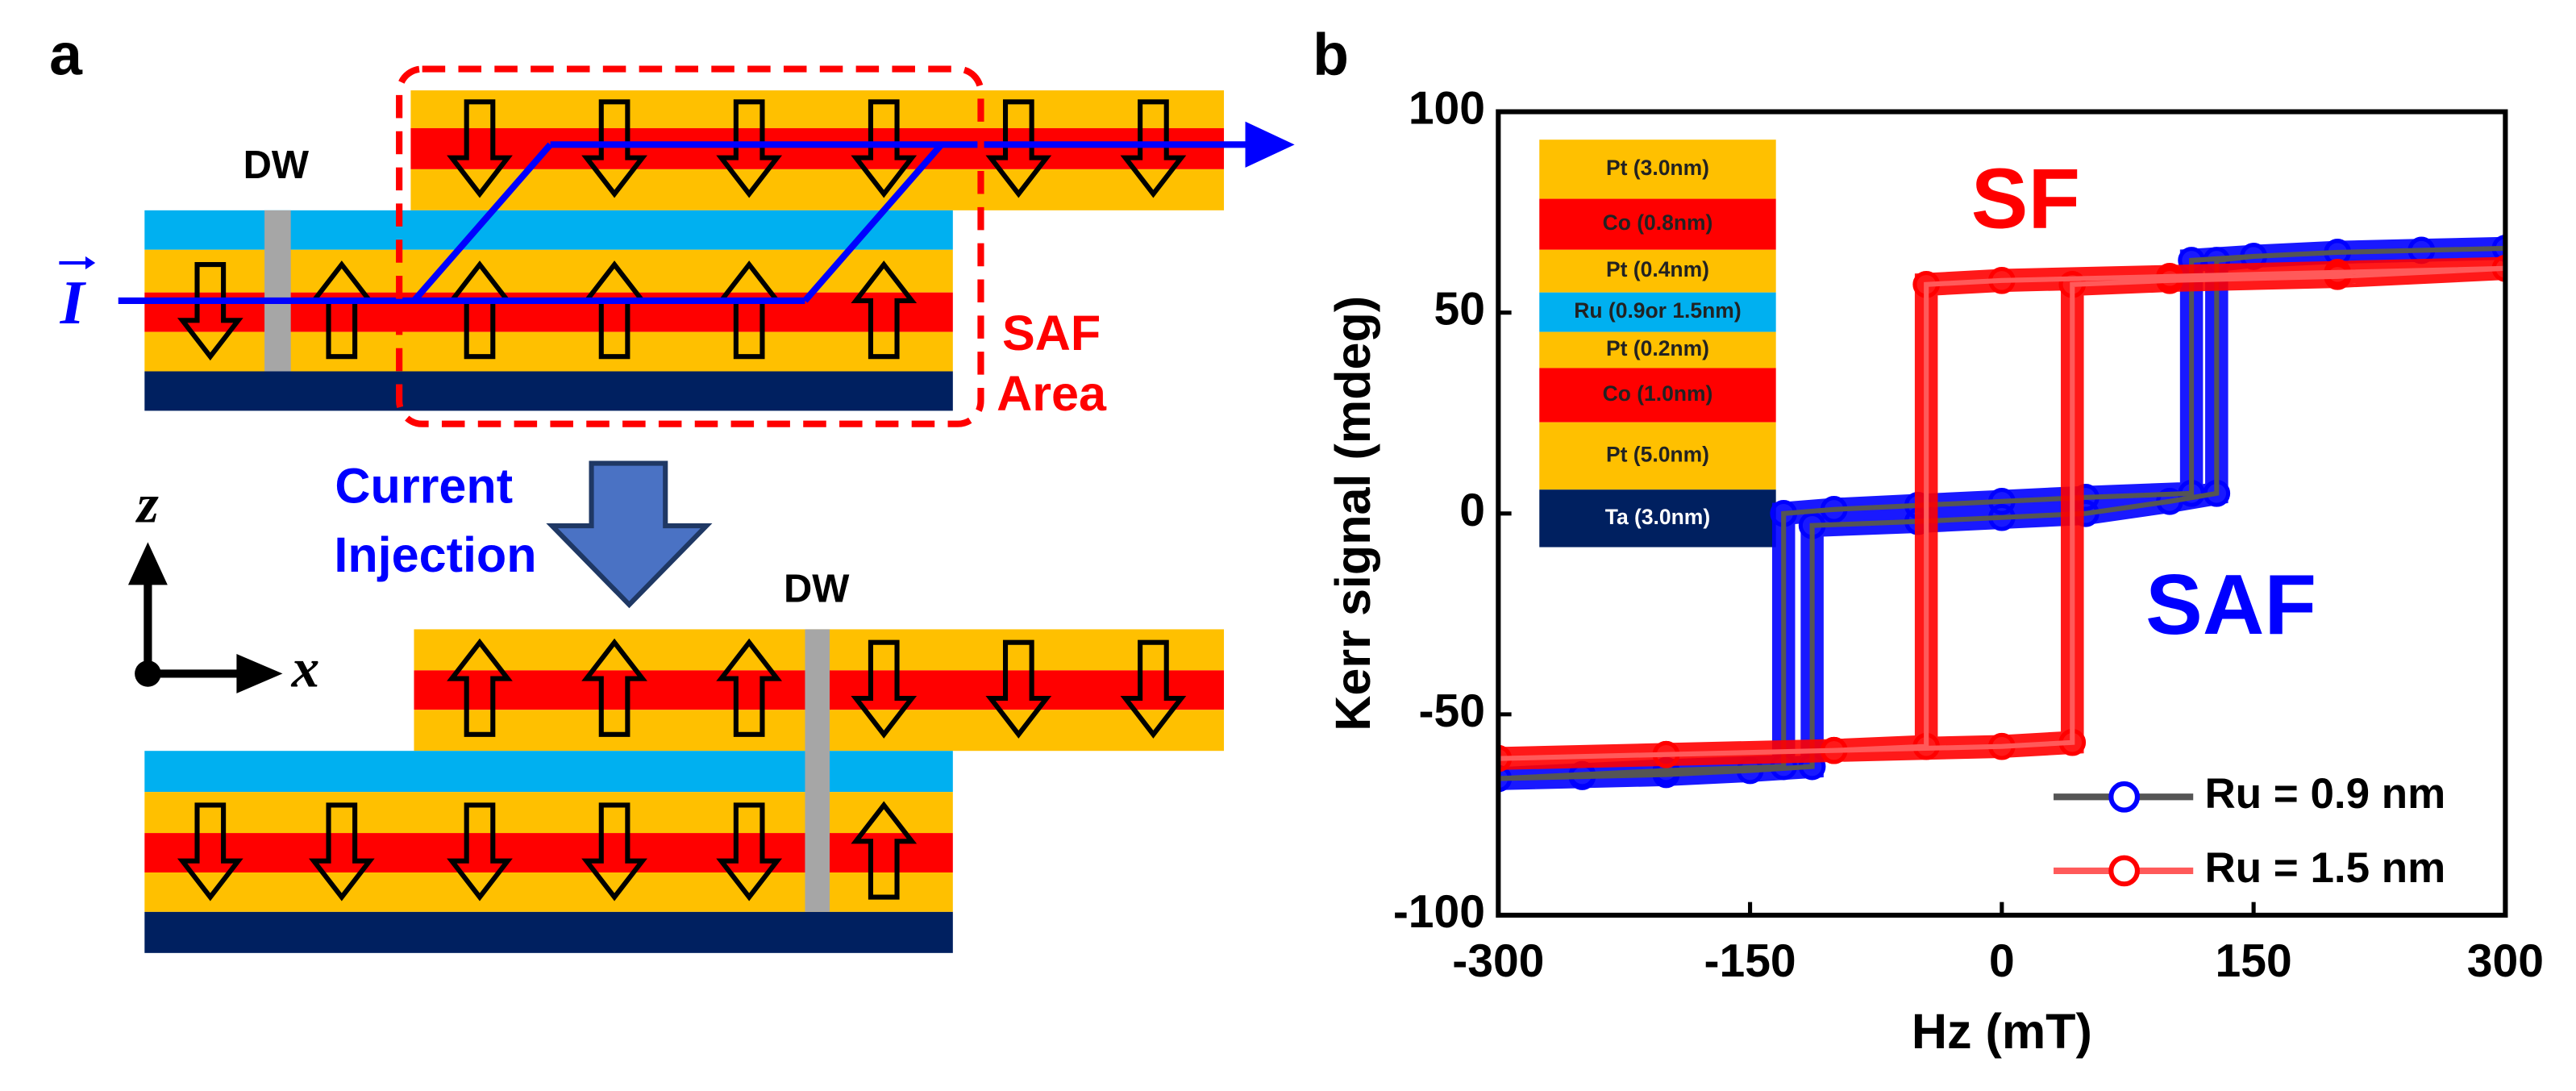 The width and height of the screenshot is (2576, 1091). I want to click on z-label: z, so click(147, 504).